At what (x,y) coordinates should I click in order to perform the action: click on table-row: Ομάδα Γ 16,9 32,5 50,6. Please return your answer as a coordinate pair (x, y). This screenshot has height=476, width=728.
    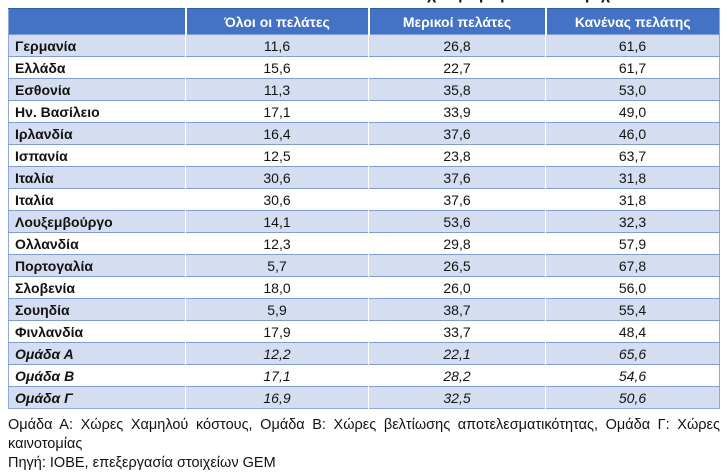
    Looking at the image, I should click on (364, 397).